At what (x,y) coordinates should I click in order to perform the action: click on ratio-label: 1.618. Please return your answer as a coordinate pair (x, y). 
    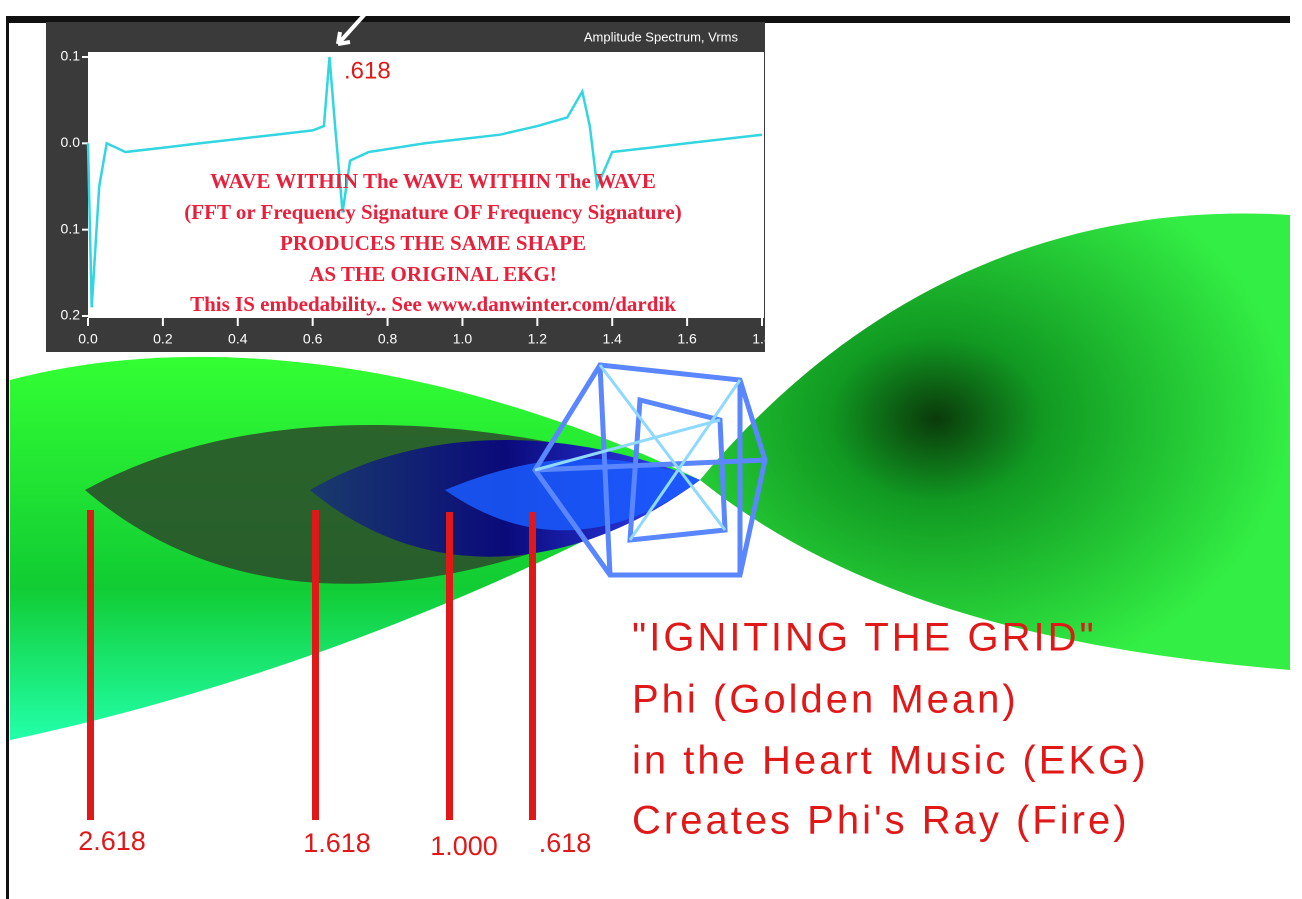
    Looking at the image, I should click on (337, 843).